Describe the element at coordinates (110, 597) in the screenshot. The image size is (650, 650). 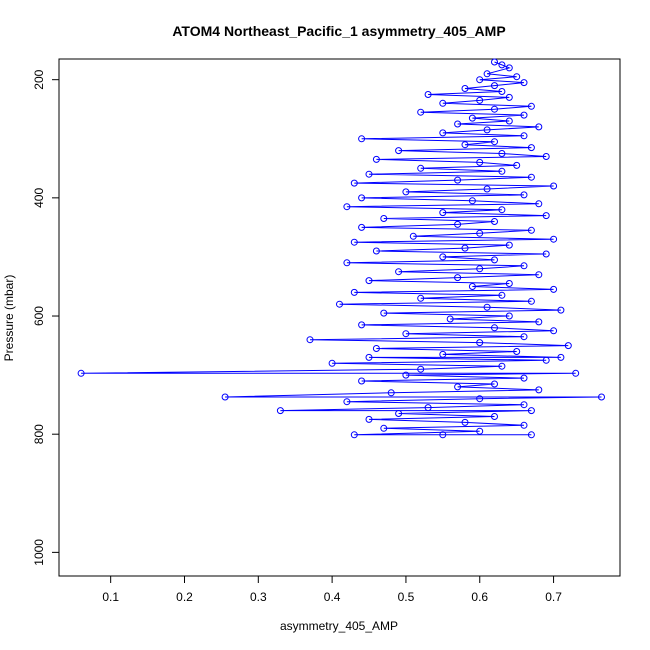
I see `x-tick-label: 0.1` at that location.